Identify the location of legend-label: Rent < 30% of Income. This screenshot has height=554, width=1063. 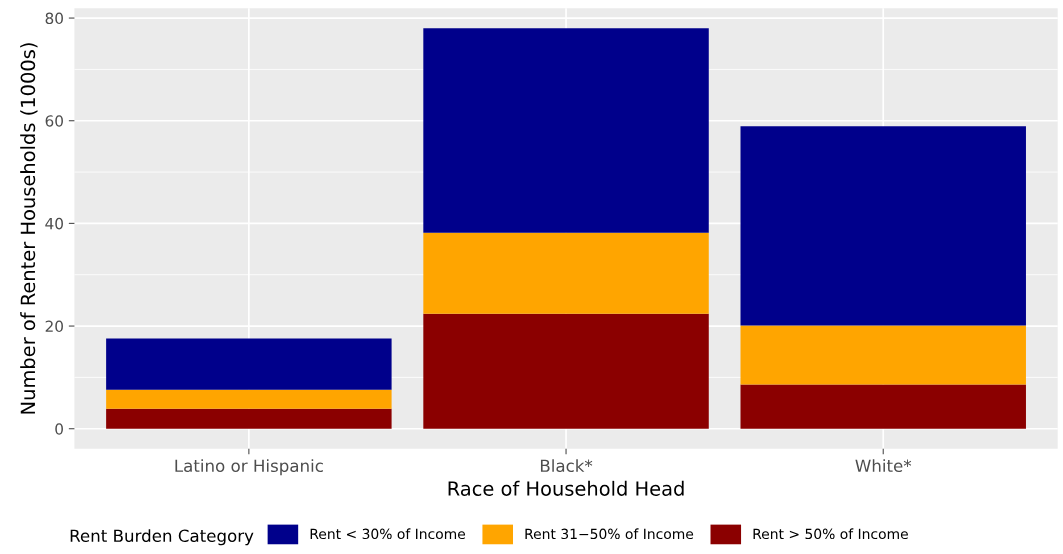
(388, 534).